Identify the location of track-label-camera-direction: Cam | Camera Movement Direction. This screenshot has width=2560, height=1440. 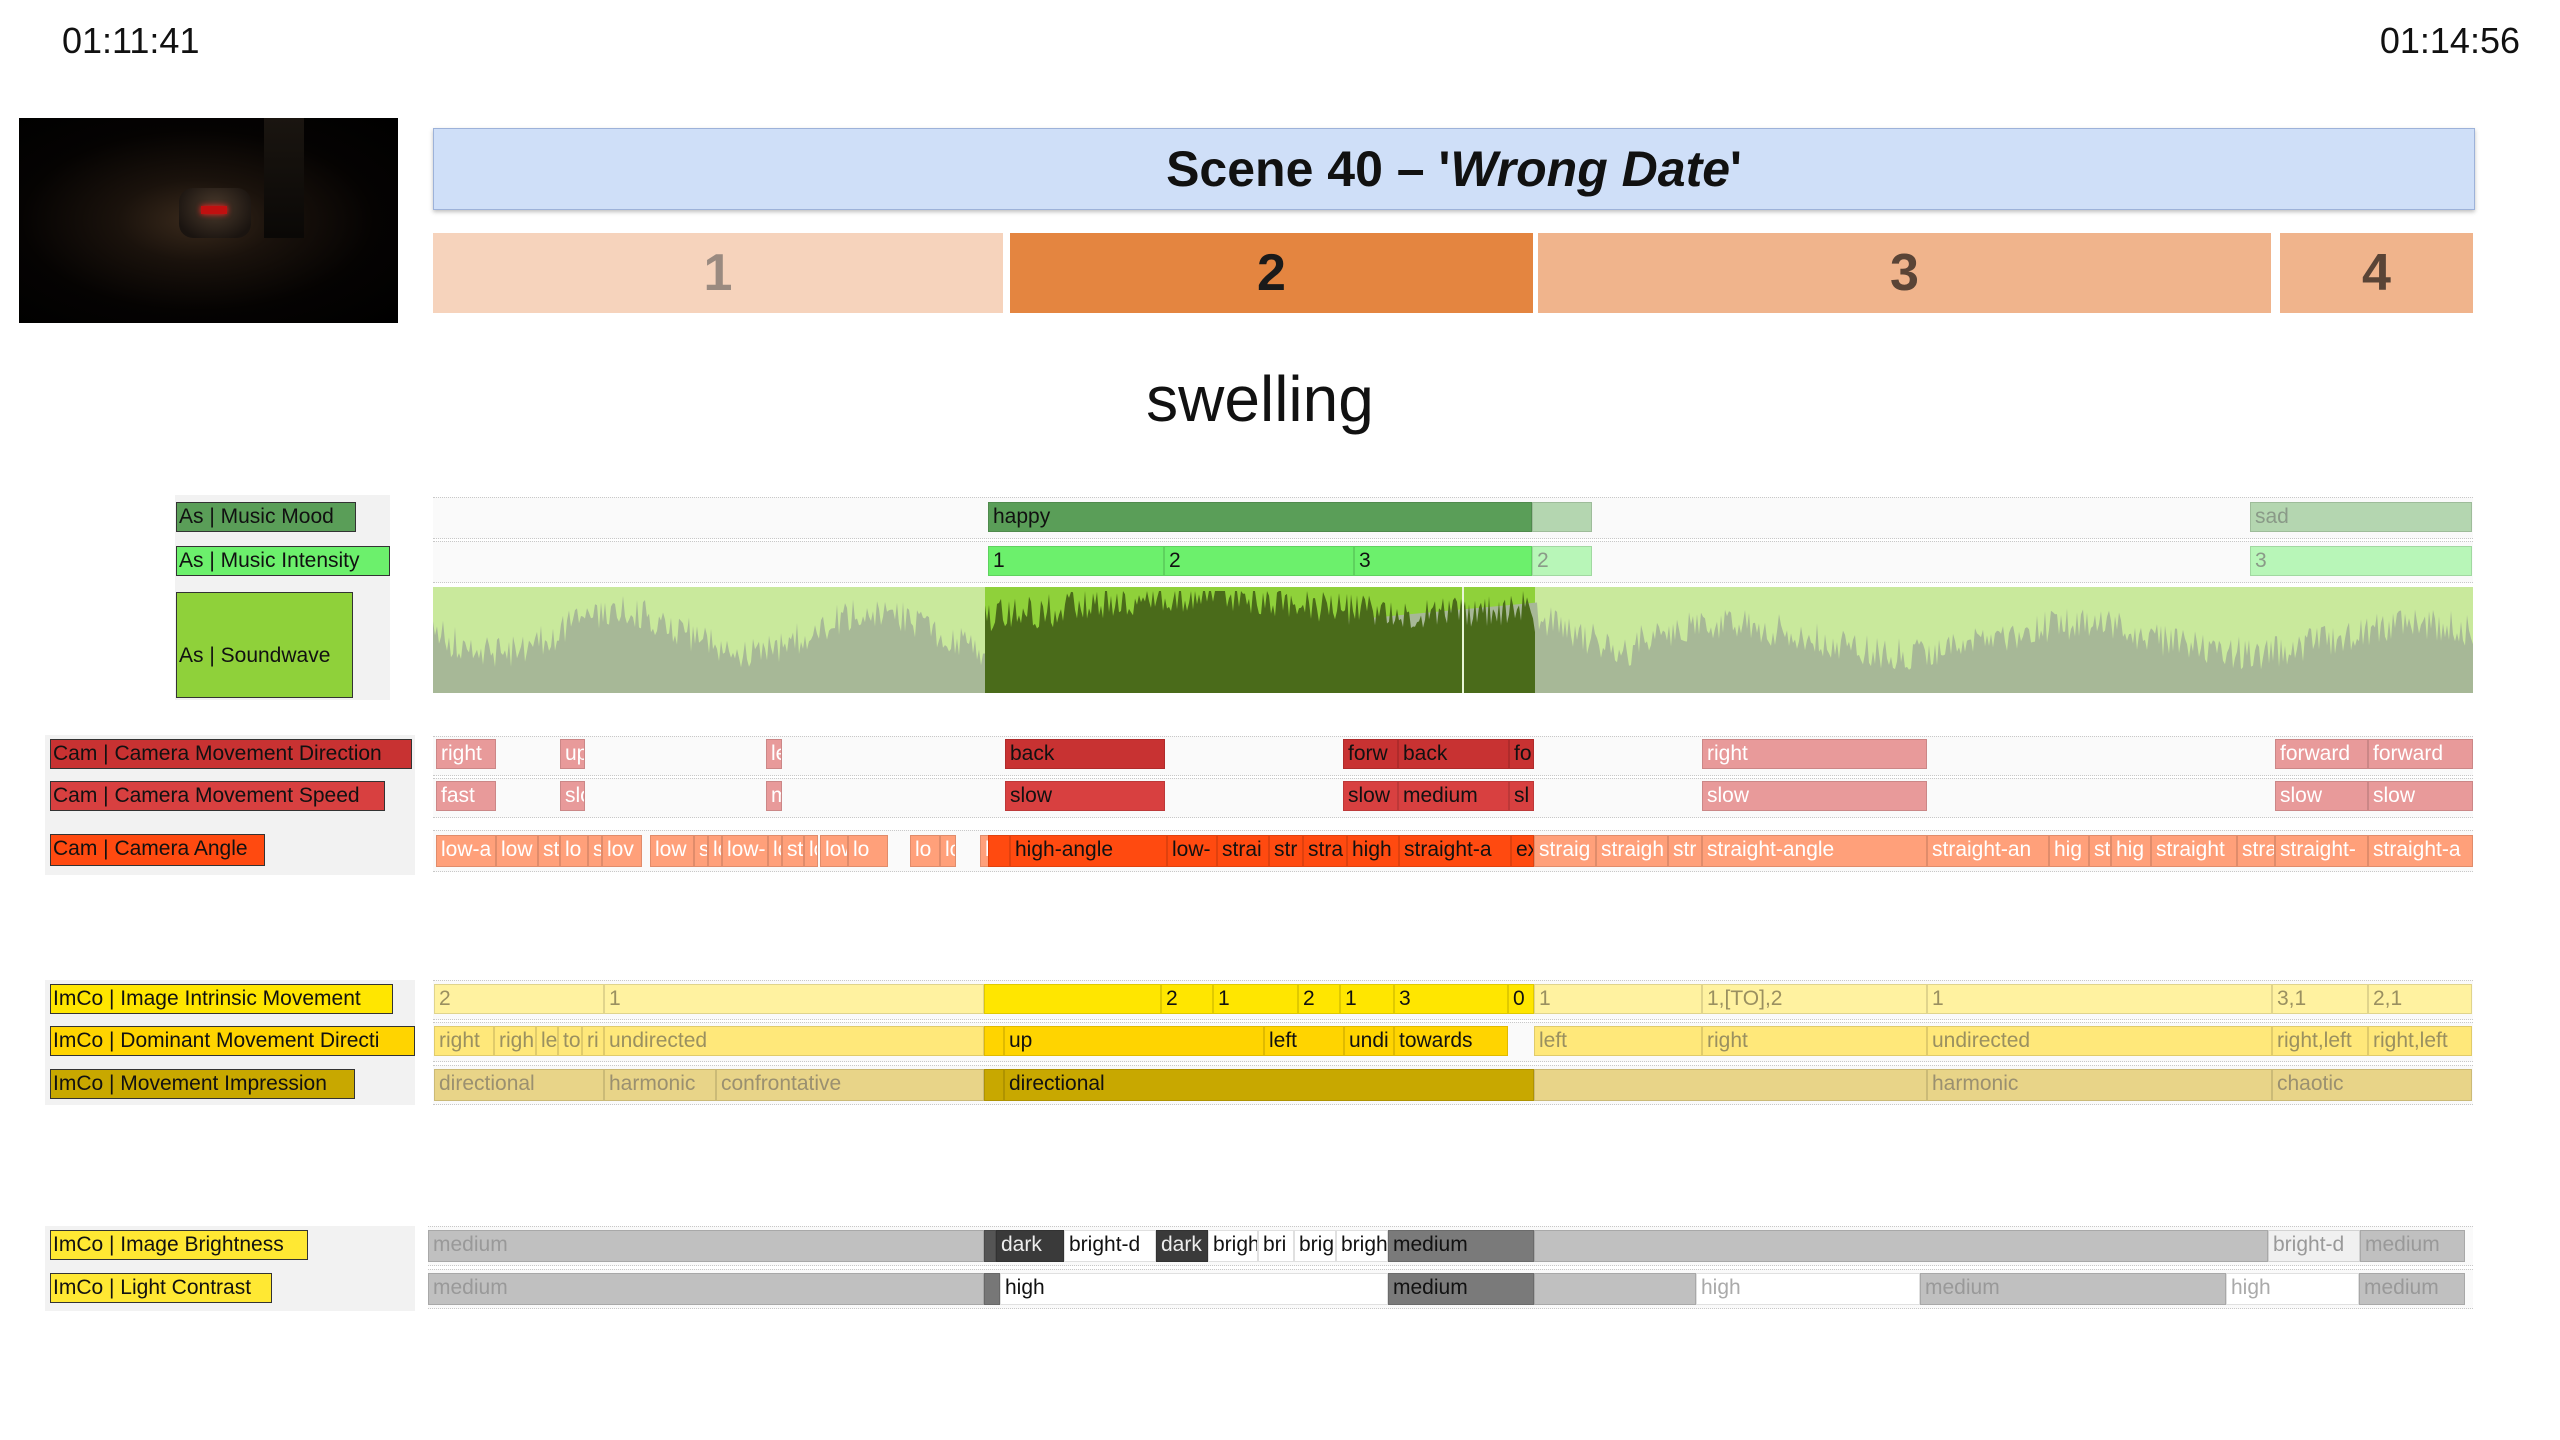
(231, 754).